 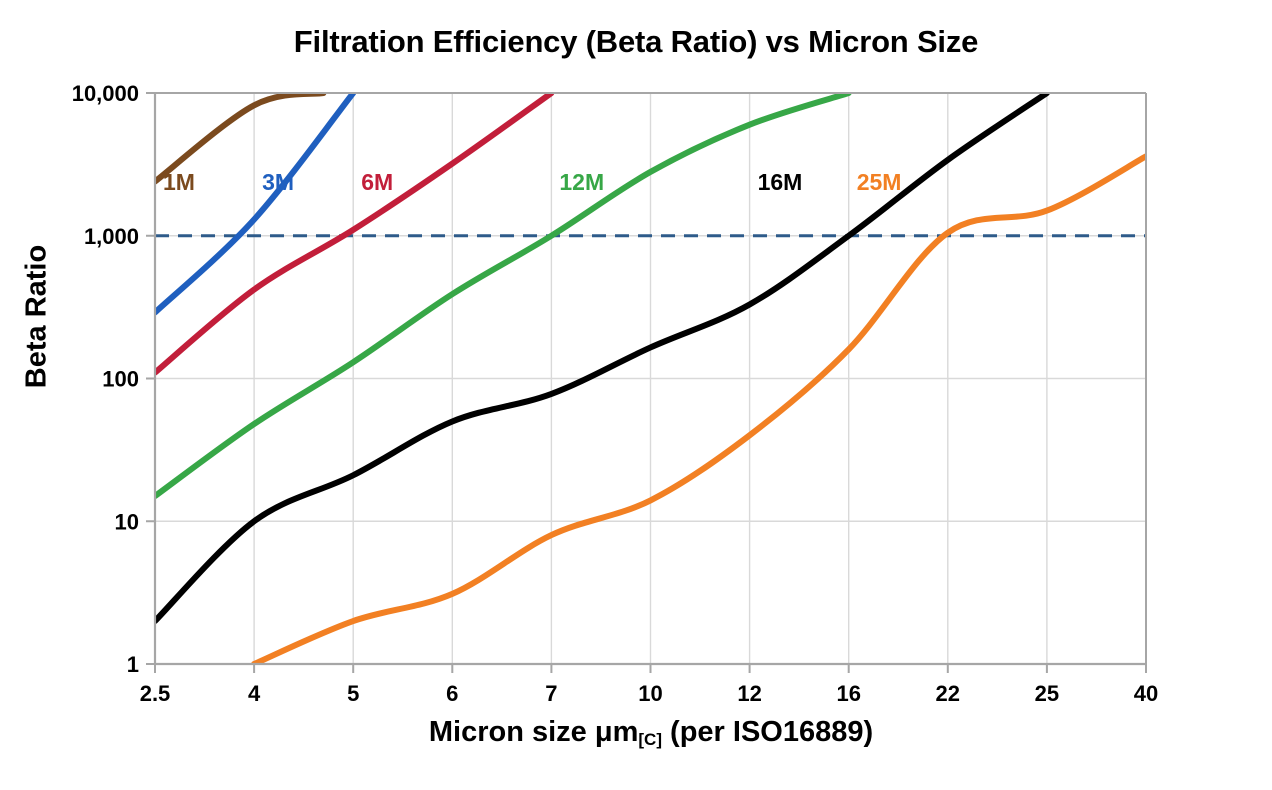 I want to click on series-label-6M: 6M, so click(x=377, y=182).